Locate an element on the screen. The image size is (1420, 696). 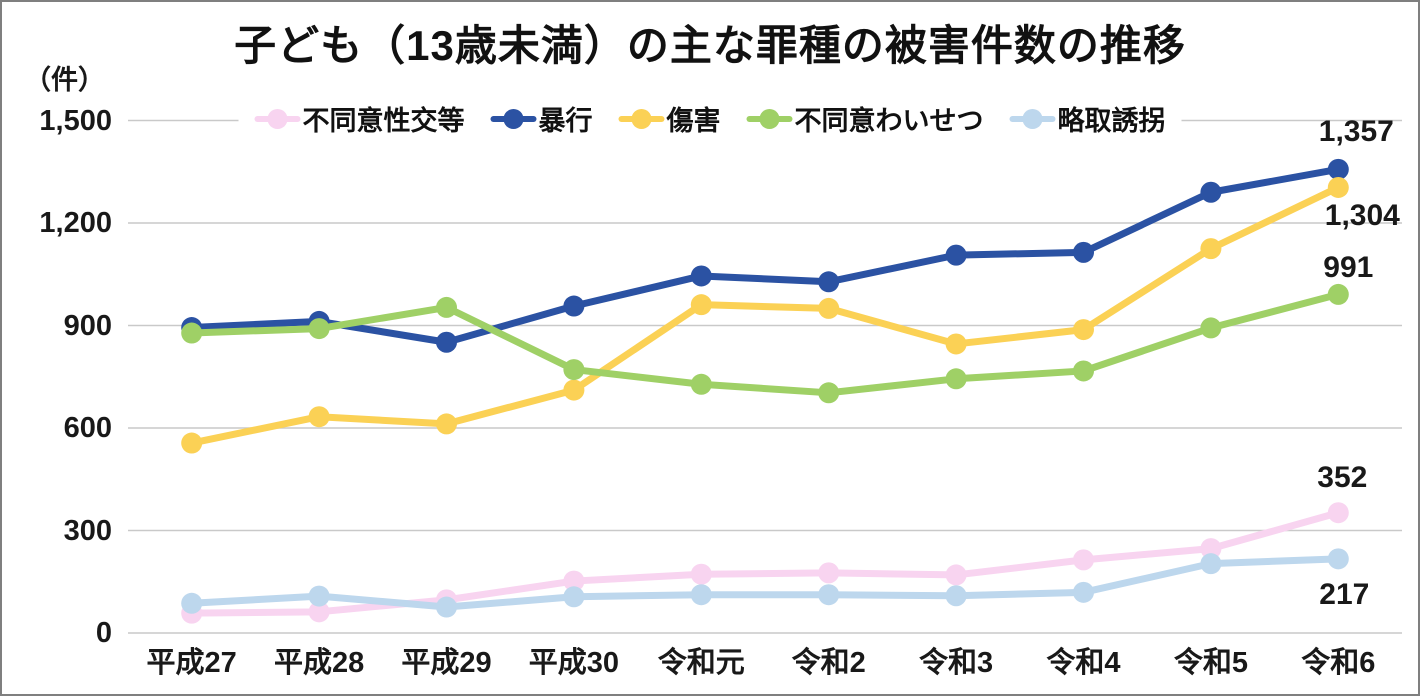
legend-item: 不同意性交等 is located at coordinates (359, 118).